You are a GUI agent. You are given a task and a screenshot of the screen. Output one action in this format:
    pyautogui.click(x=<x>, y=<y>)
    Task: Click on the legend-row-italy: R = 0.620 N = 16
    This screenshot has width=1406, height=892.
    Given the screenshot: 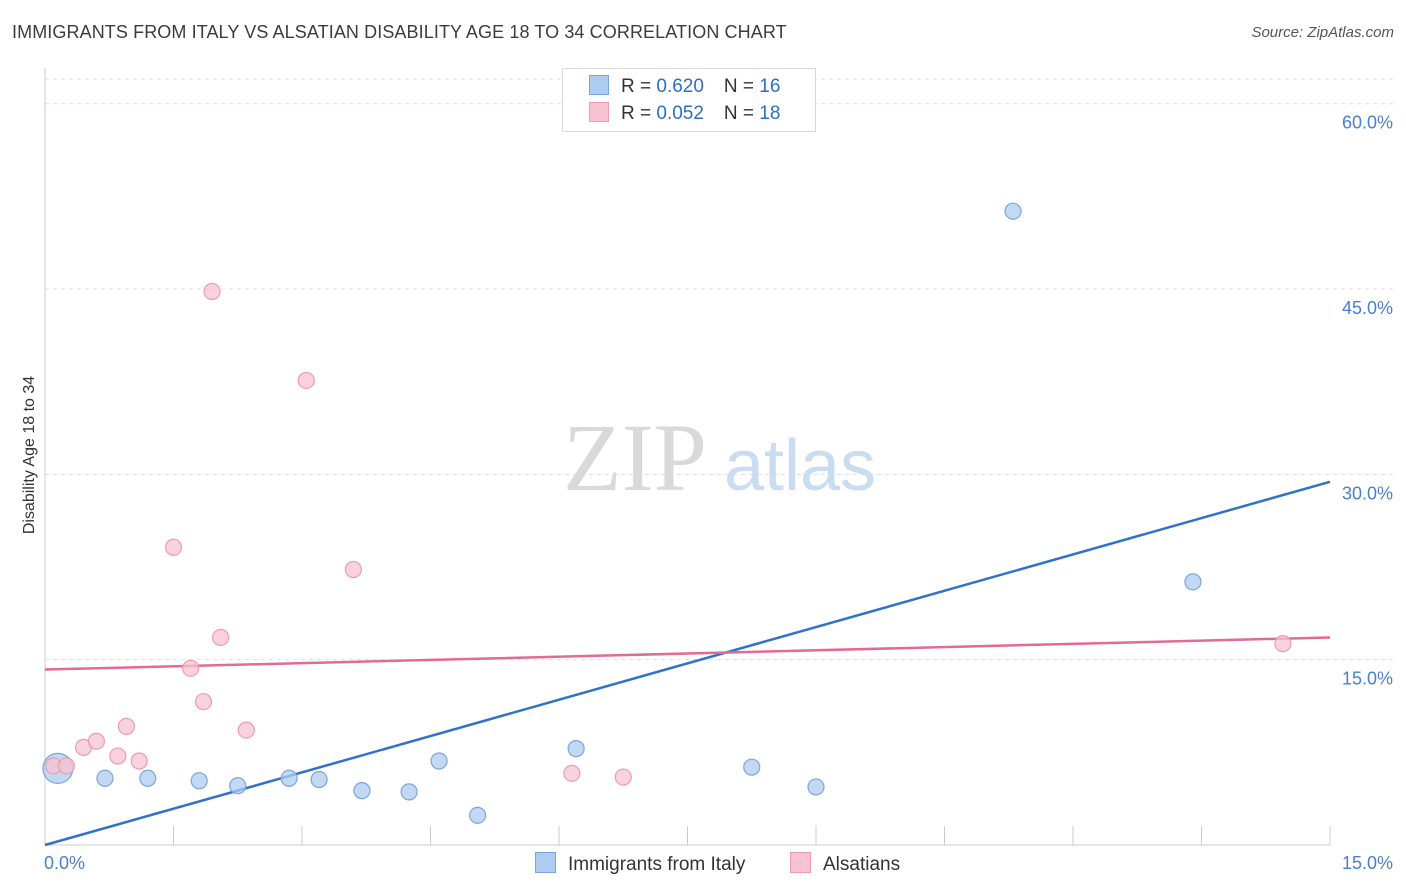 What is the action you would take?
    pyautogui.click(x=684, y=87)
    